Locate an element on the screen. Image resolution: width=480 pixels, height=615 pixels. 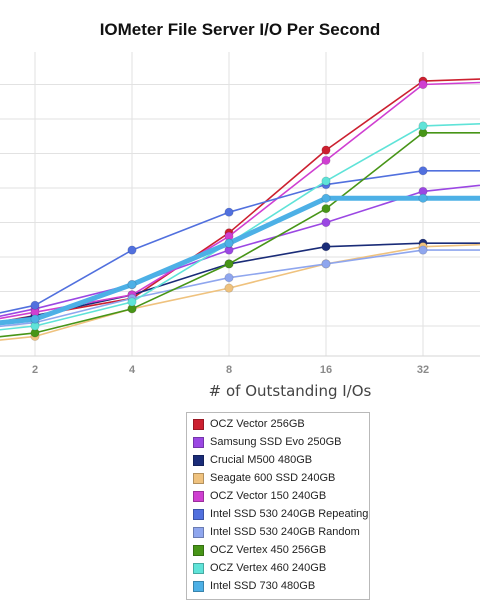
legend-label: Intel SSD 730 480GB is located at coordinates (263, 586).